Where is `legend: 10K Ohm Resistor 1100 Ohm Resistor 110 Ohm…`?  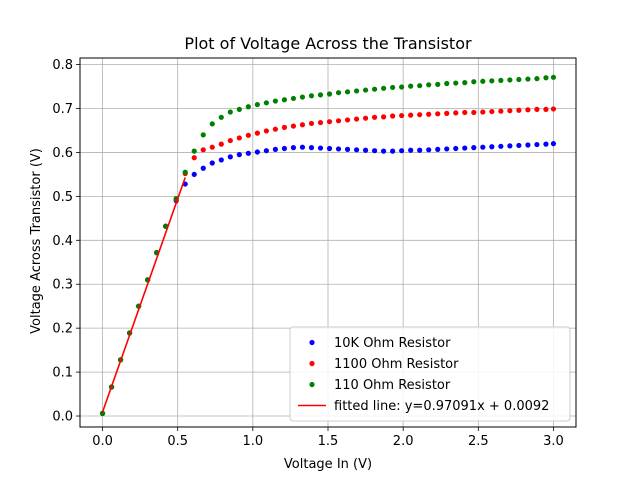 legend: 10K Ohm Resistor 1100 Ohm Resistor 110 Ohm… is located at coordinates (430, 374).